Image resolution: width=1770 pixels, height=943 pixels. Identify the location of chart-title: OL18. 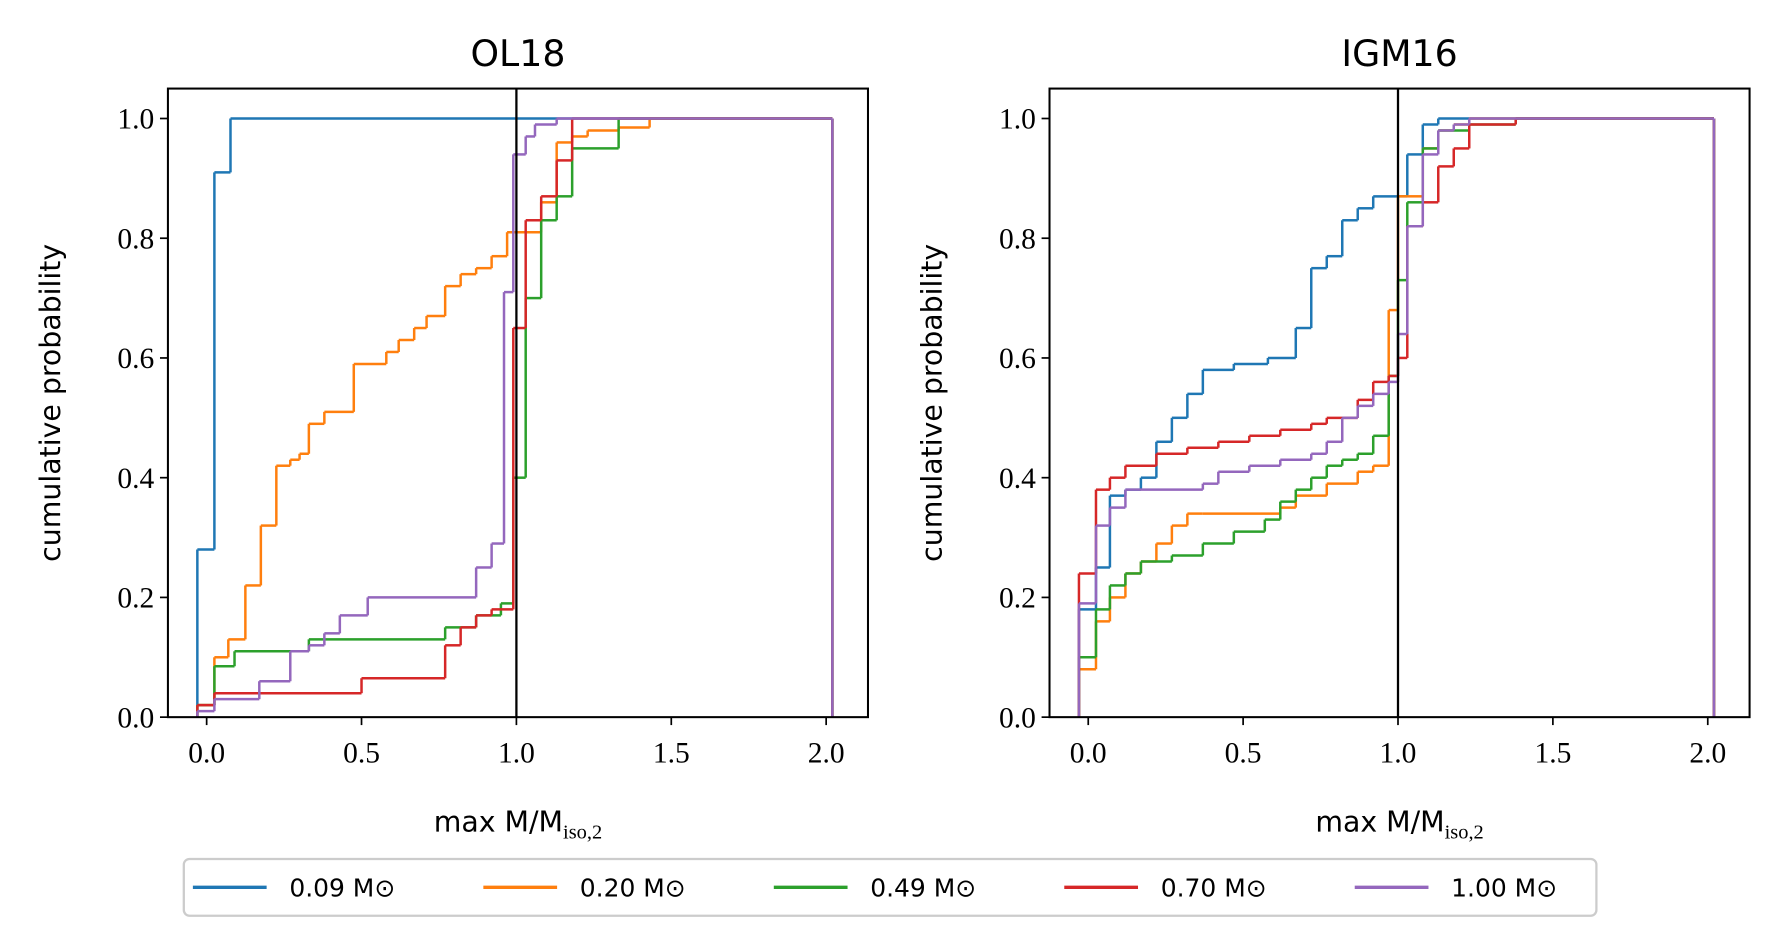
(517, 53).